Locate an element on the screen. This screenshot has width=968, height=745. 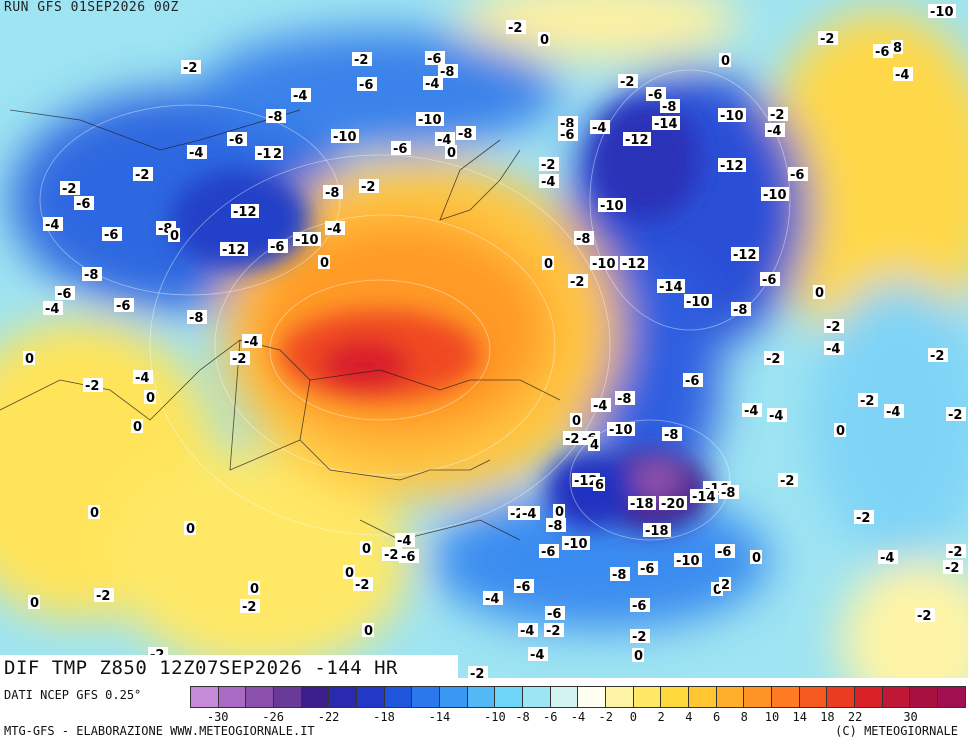
data-source-label: DATI NCEP GFS 0.25° is located at coordinates (73, 695).